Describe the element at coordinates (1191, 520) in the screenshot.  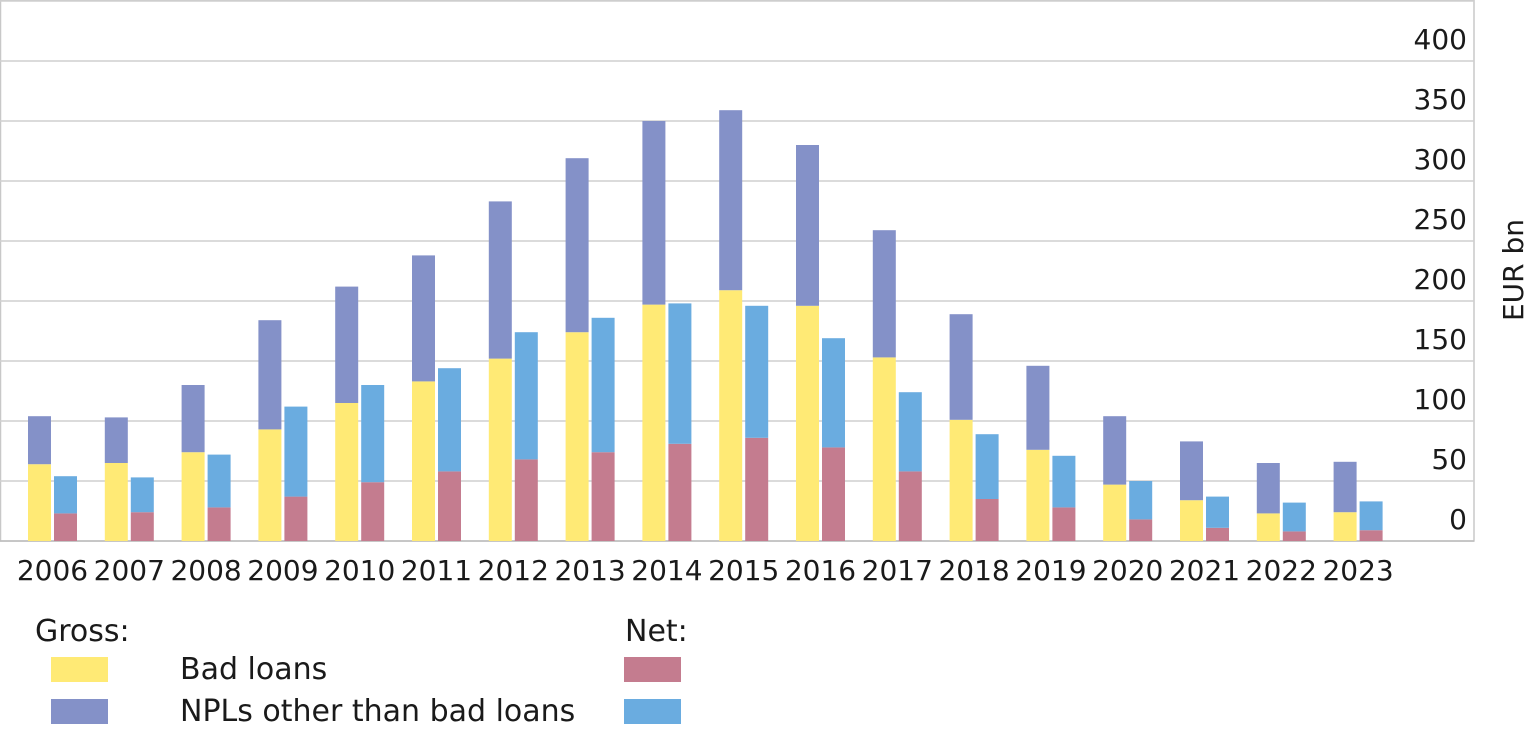
I see `bar-gross-bad-loans-2021` at that location.